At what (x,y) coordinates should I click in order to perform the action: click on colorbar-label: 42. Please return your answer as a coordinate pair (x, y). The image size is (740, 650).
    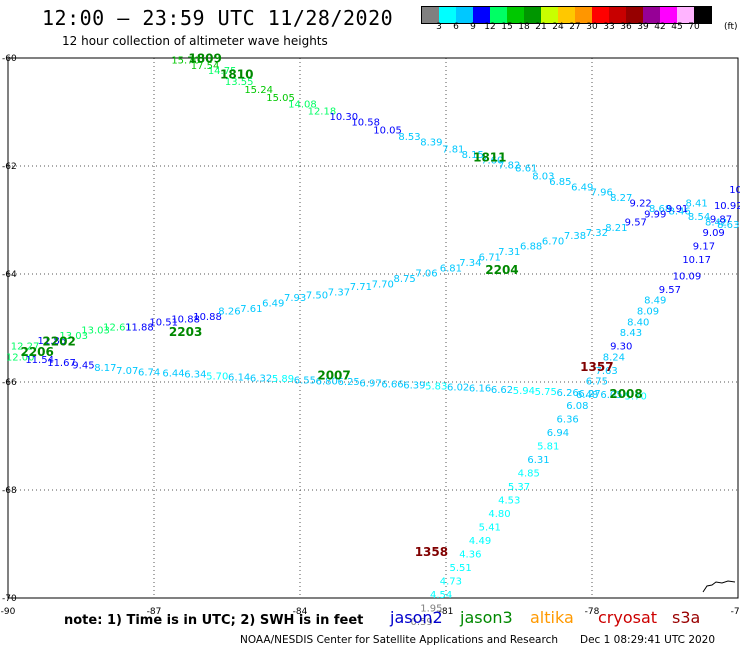
    Looking at the image, I should click on (660, 27).